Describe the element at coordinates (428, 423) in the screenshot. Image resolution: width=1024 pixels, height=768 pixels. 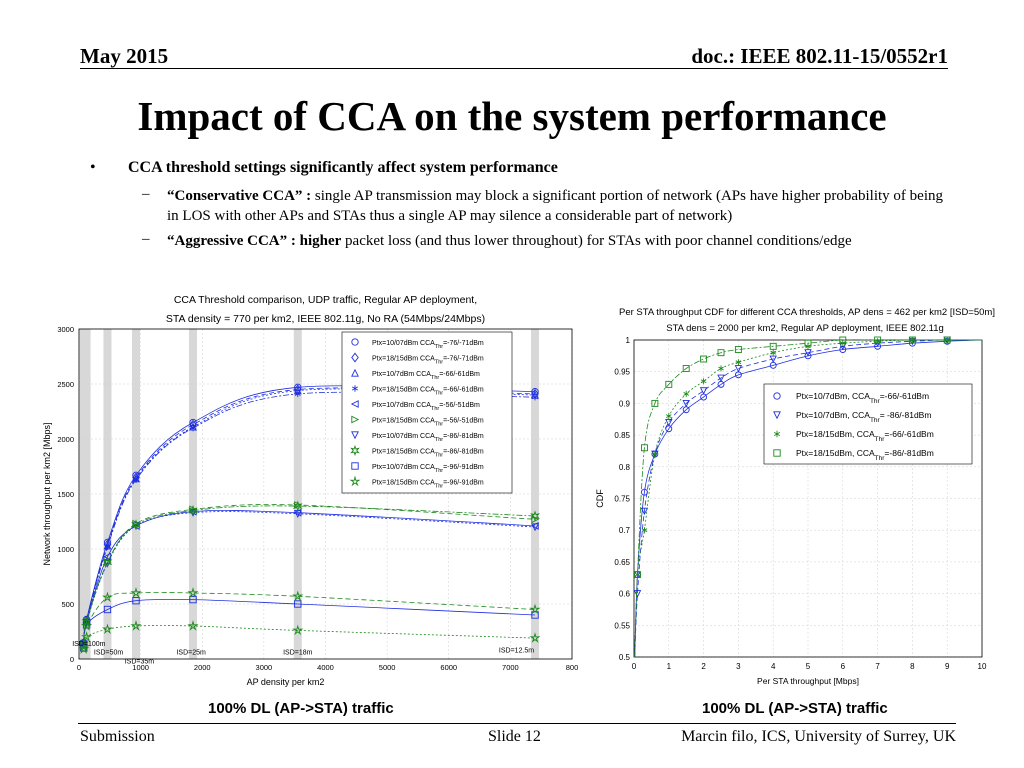
I see `legend-label: Ptx=18/15dBm CCAThr=-56/-51dBm` at that location.